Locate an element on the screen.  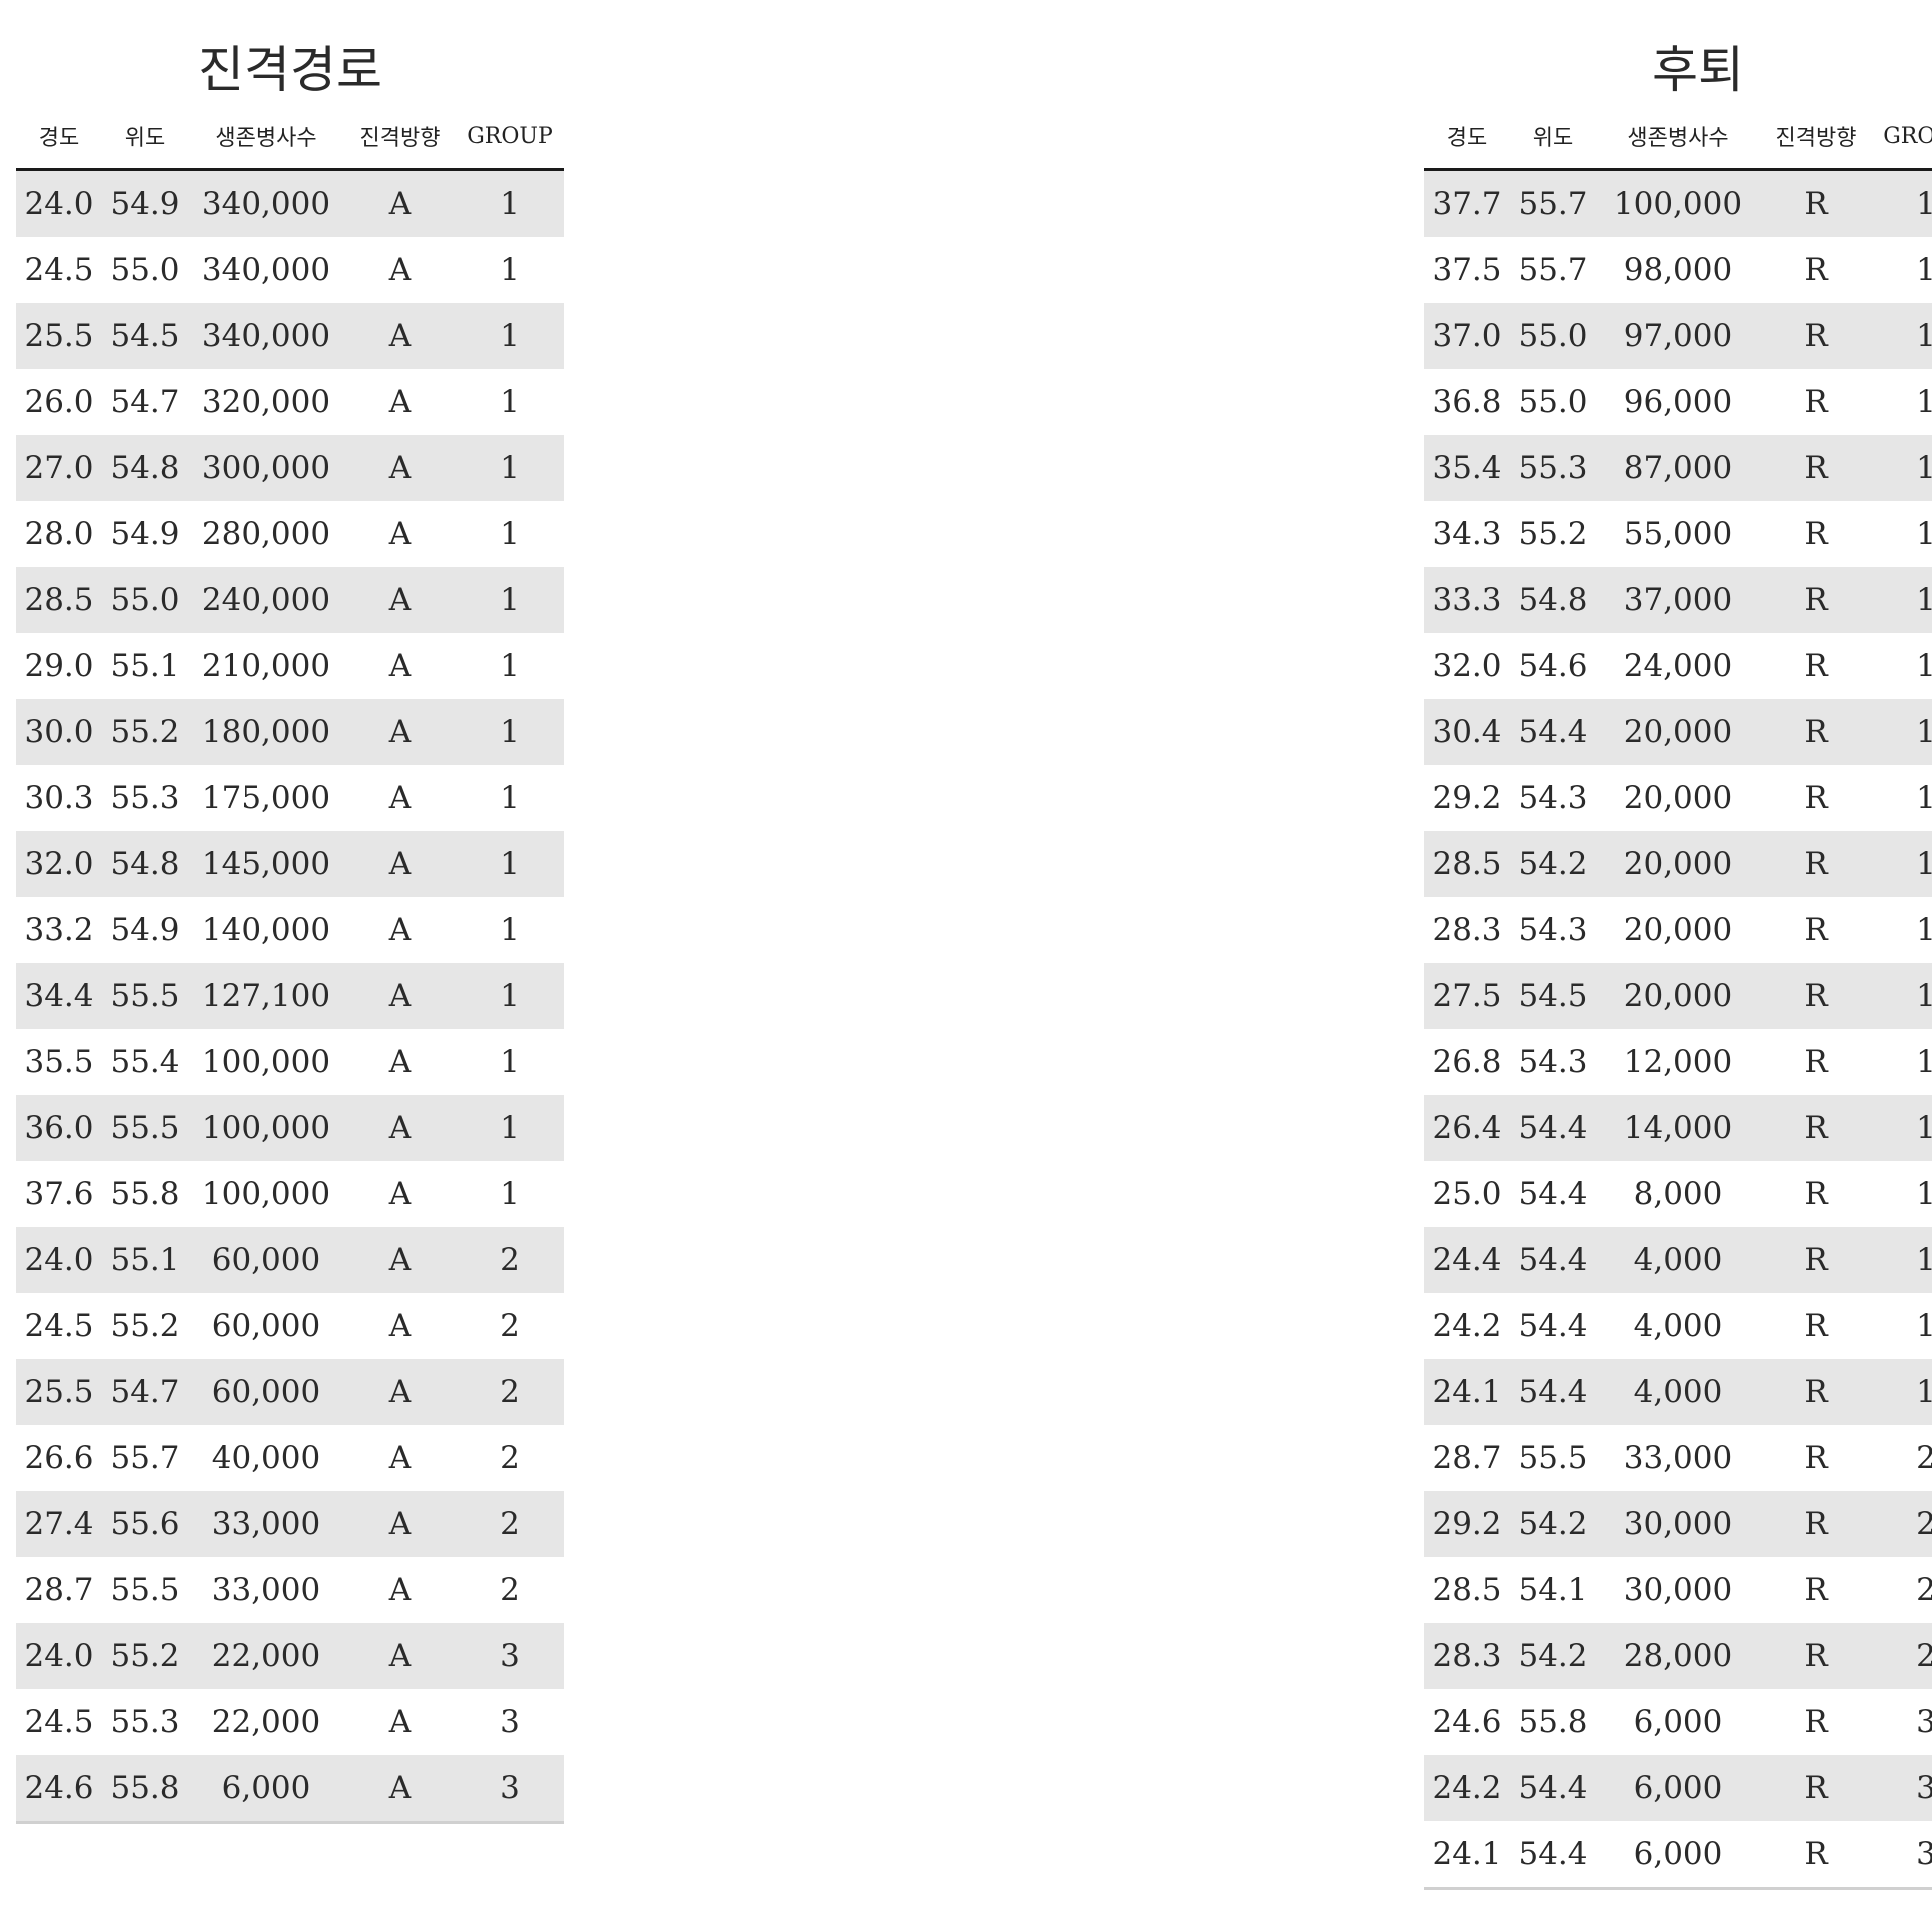
table-row: 33.2 54.9 140,000 A 1 is located at coordinates (290, 930).